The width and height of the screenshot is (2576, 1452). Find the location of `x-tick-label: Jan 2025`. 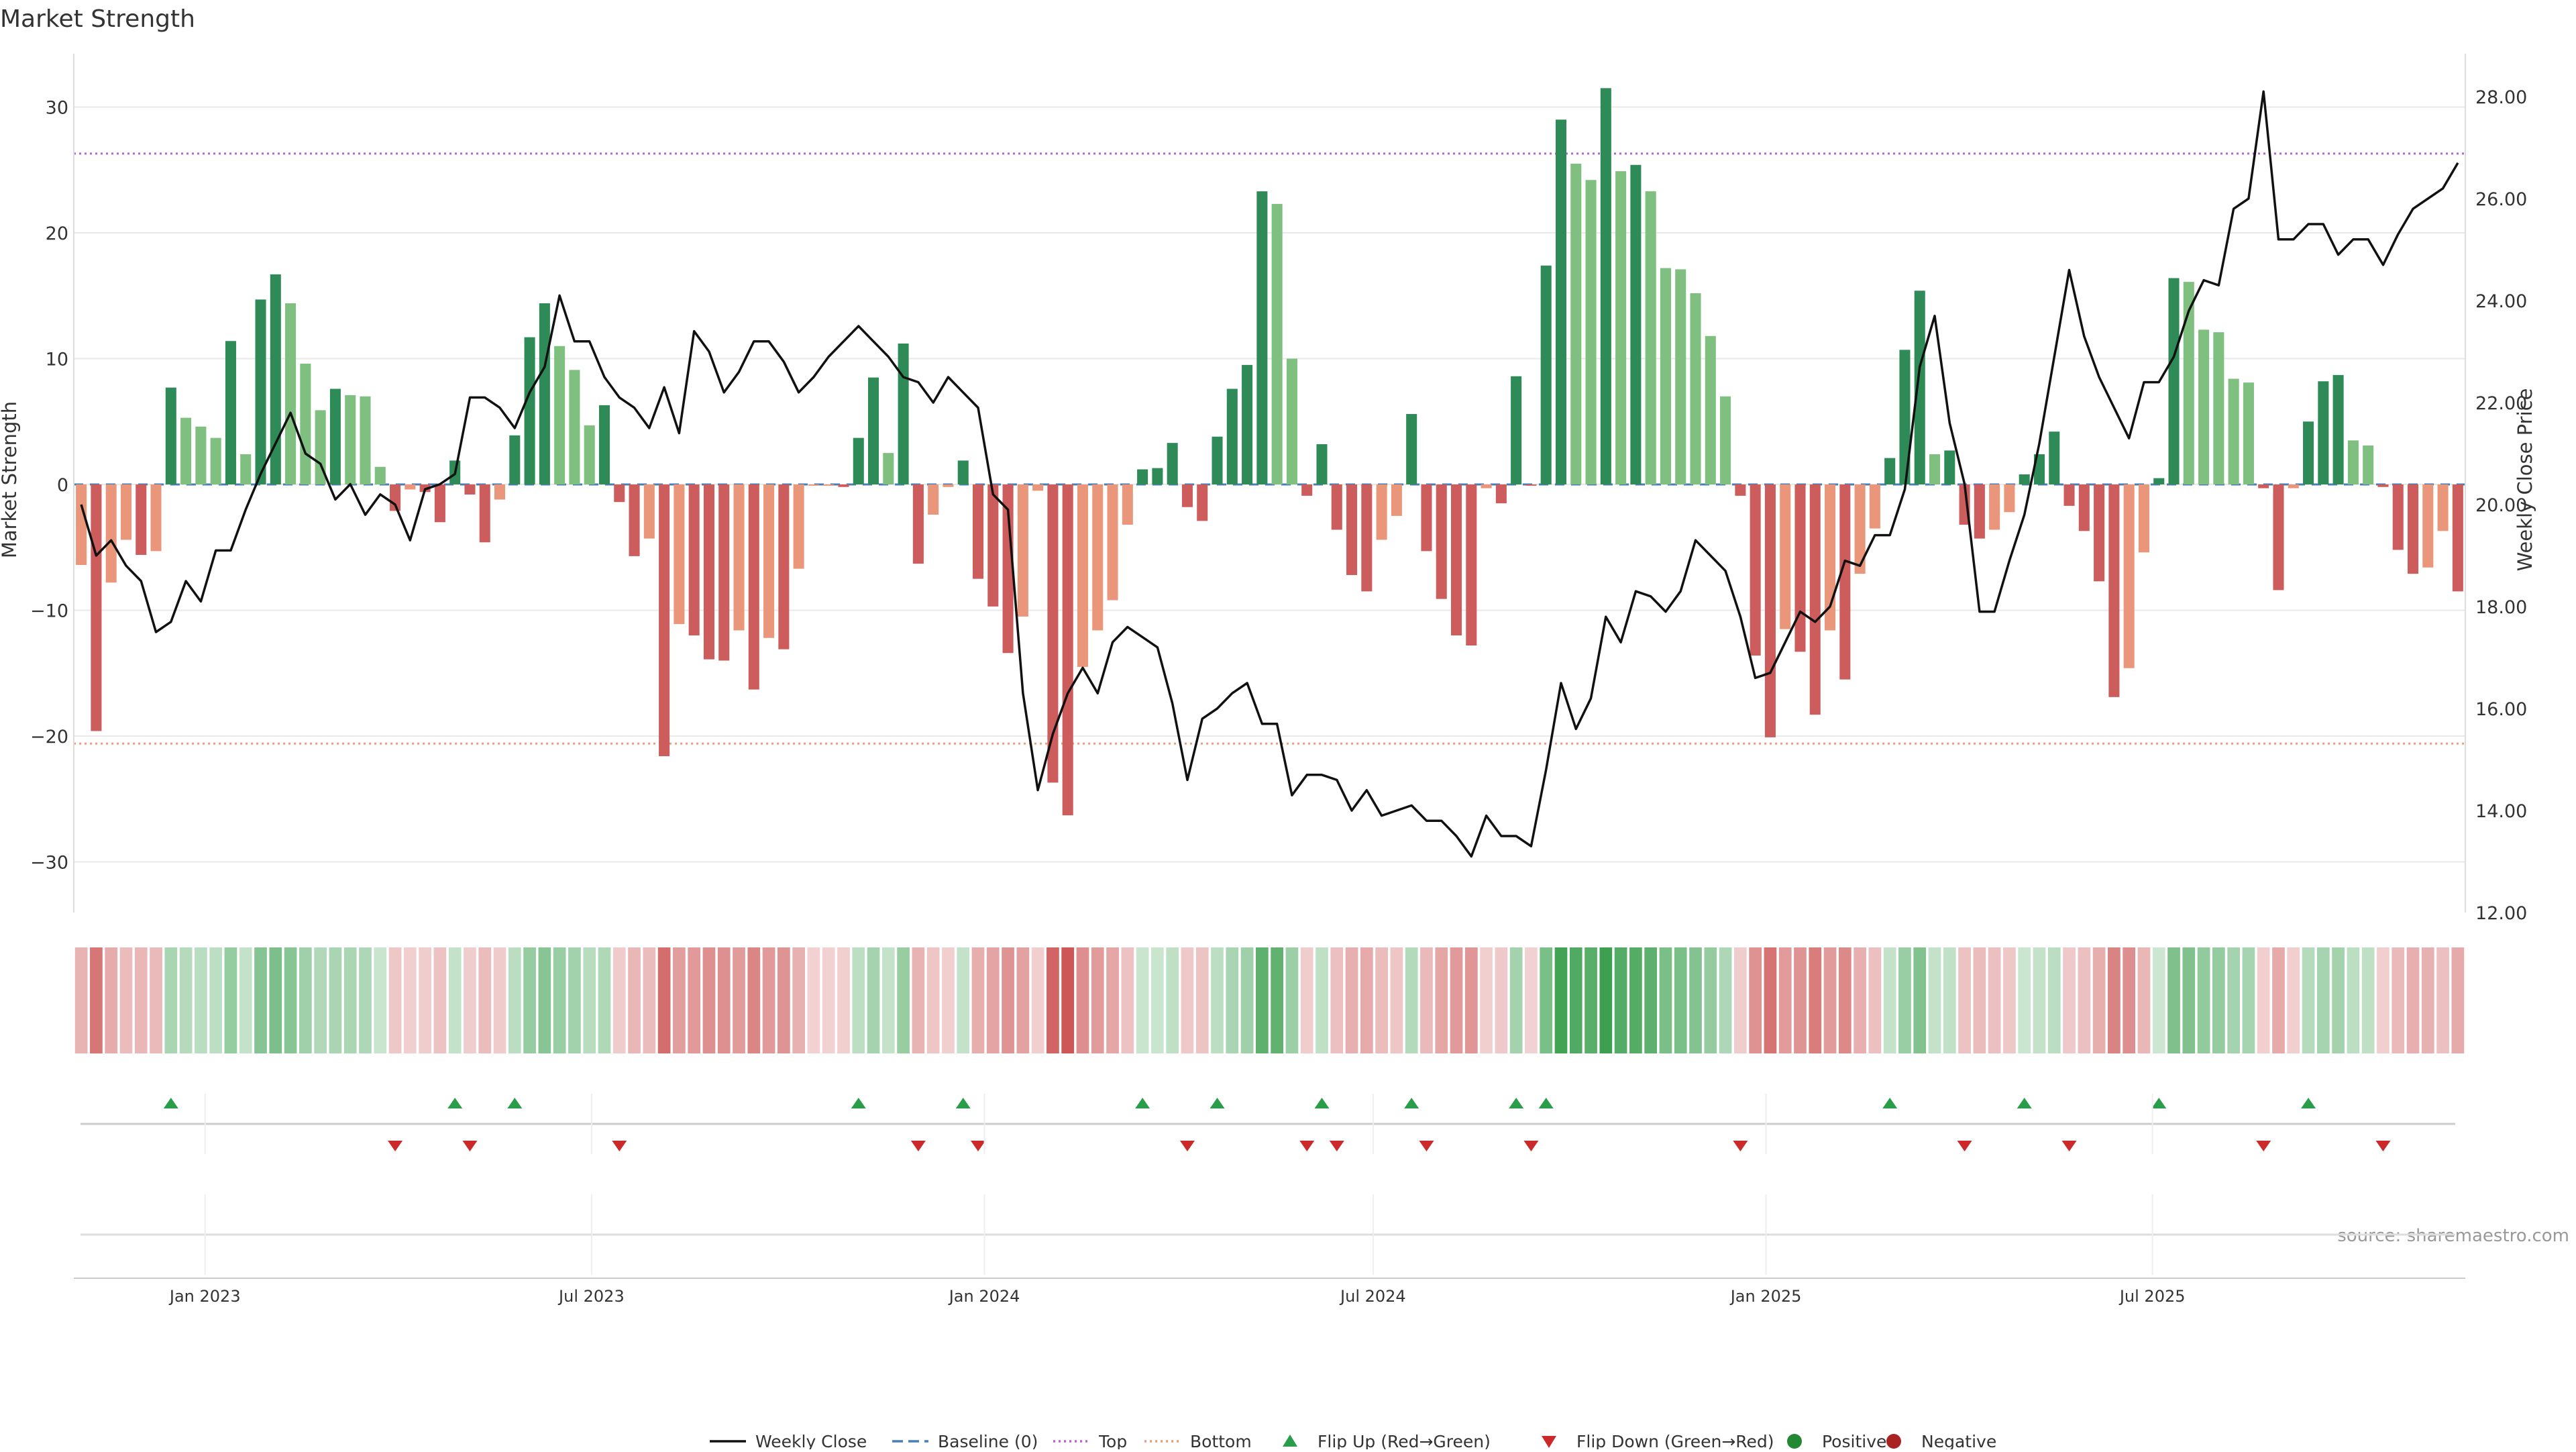

x-tick-label: Jan 2025 is located at coordinates (1765, 1297).